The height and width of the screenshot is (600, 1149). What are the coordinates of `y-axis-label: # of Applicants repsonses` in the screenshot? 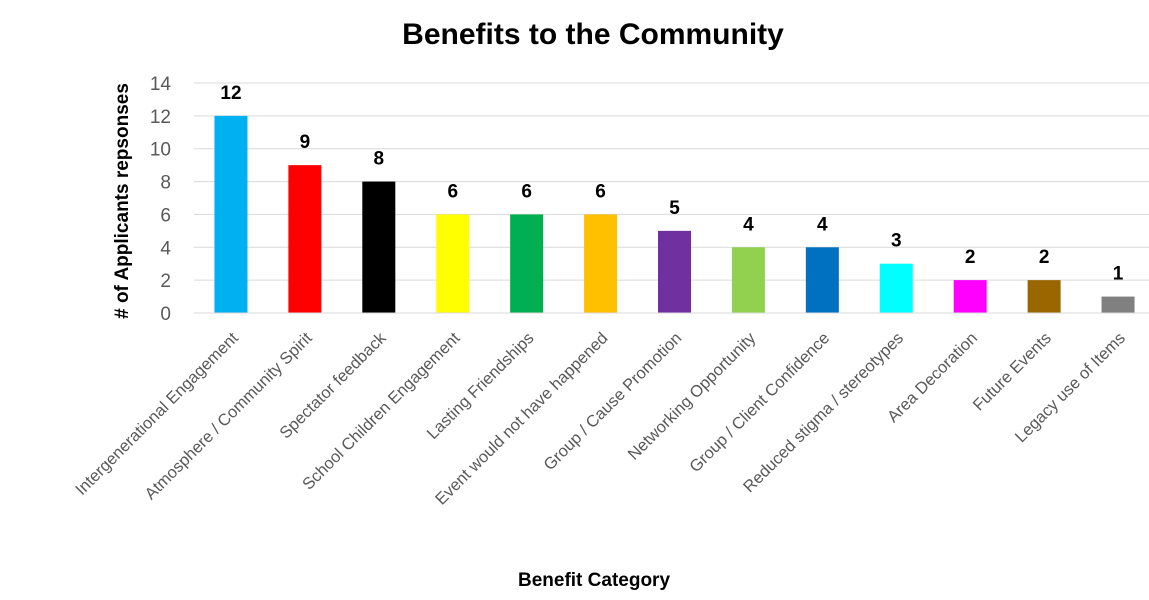 It's located at (122, 201).